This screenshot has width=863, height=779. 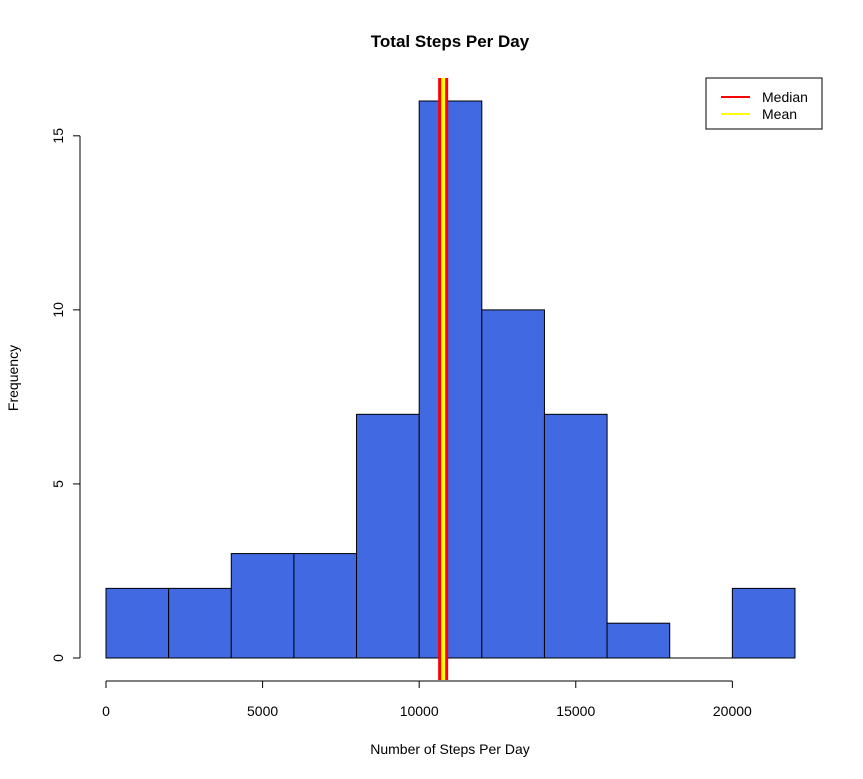 I want to click on x-tick-label-4: 20000, so click(x=732, y=711).